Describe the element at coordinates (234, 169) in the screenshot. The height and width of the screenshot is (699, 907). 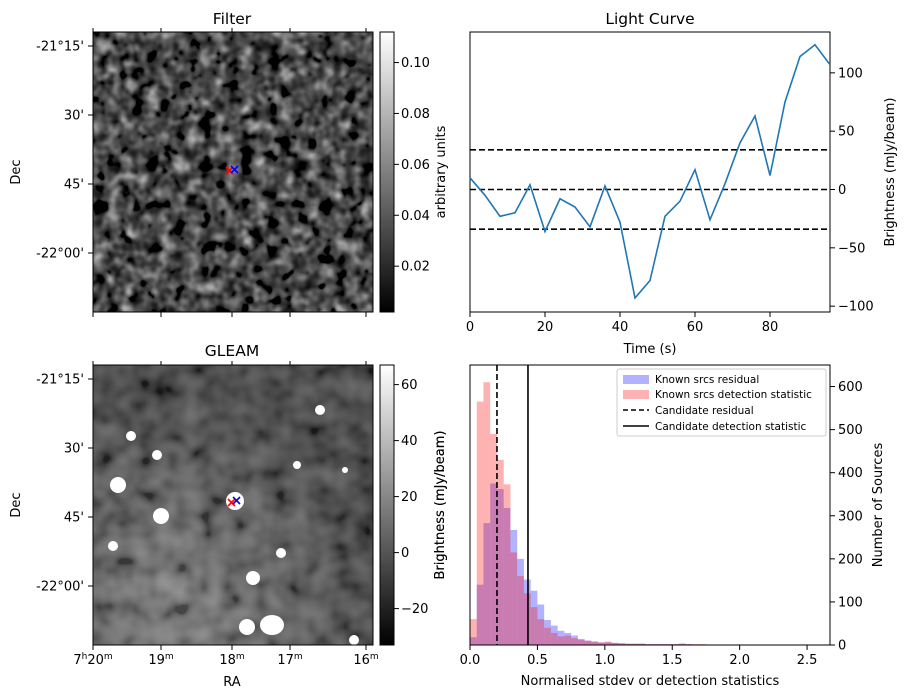
I see `filter-marker-blue-x` at that location.